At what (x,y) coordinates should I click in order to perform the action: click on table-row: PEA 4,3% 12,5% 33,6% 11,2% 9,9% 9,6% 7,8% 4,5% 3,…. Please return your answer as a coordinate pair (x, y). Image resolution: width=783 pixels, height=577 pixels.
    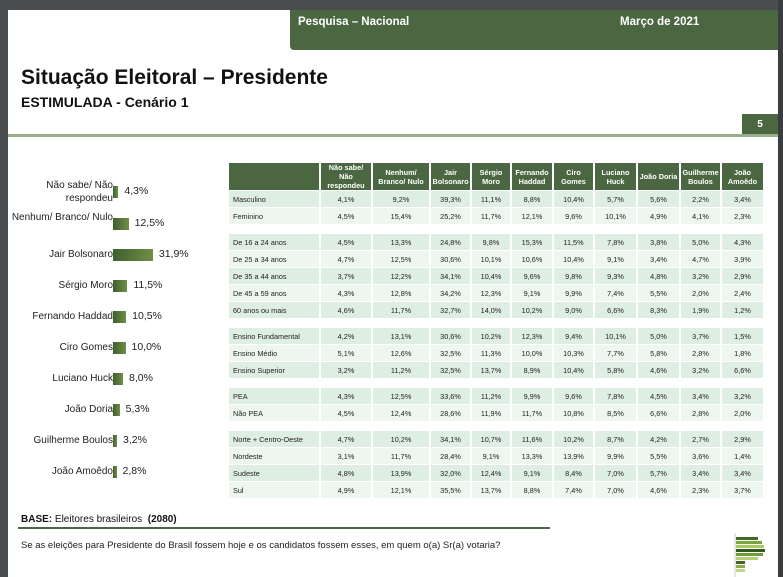
    Looking at the image, I should click on (496, 396).